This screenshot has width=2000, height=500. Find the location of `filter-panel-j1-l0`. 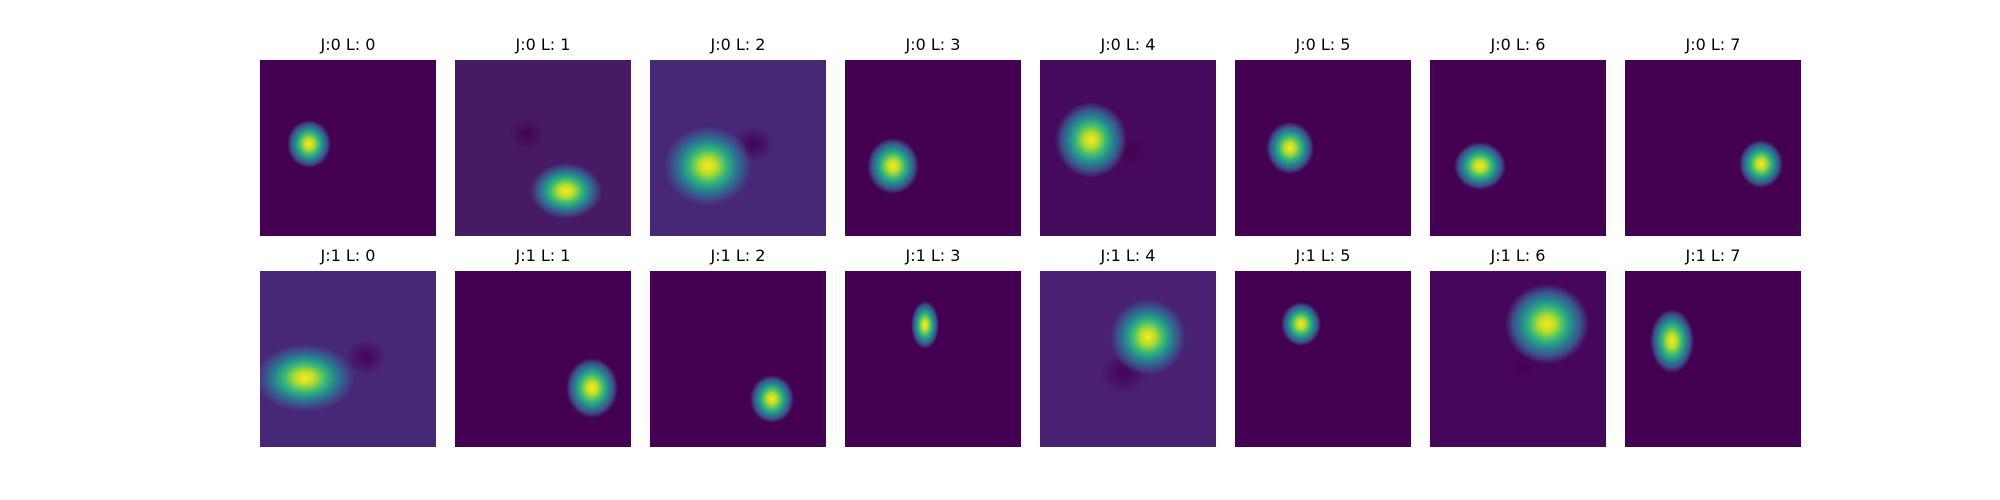

filter-panel-j1-l0 is located at coordinates (348, 359).